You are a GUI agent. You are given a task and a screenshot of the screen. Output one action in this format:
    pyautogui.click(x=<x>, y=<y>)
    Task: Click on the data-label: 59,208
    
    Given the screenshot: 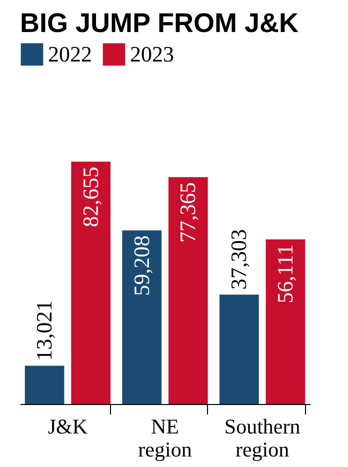 What is the action you would take?
    pyautogui.click(x=141, y=265)
    